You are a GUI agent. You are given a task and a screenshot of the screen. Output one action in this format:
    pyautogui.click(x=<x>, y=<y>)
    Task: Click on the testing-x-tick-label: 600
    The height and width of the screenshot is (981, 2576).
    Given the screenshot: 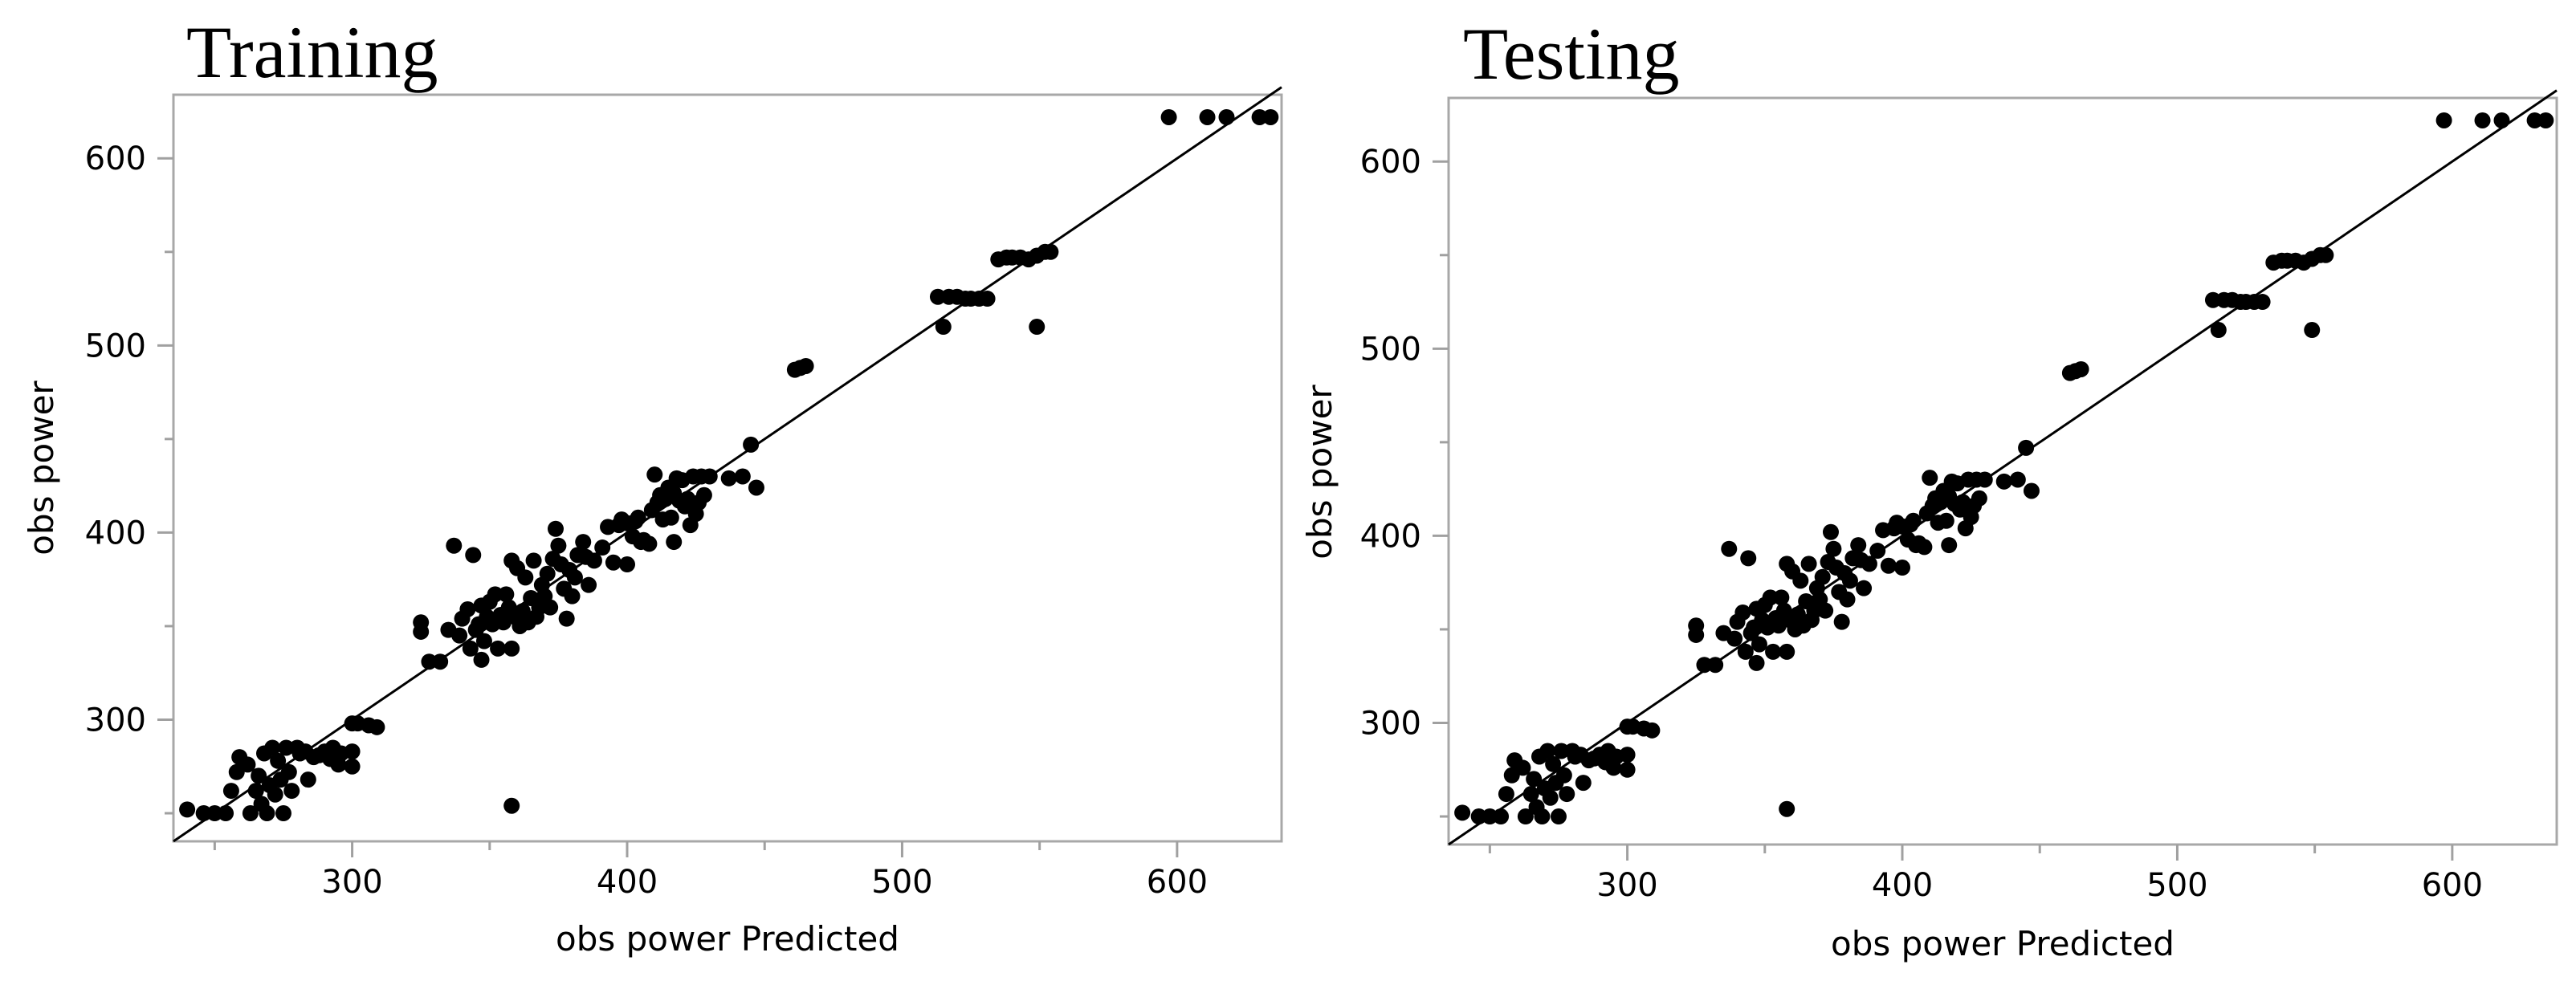 What is the action you would take?
    pyautogui.click(x=2452, y=885)
    